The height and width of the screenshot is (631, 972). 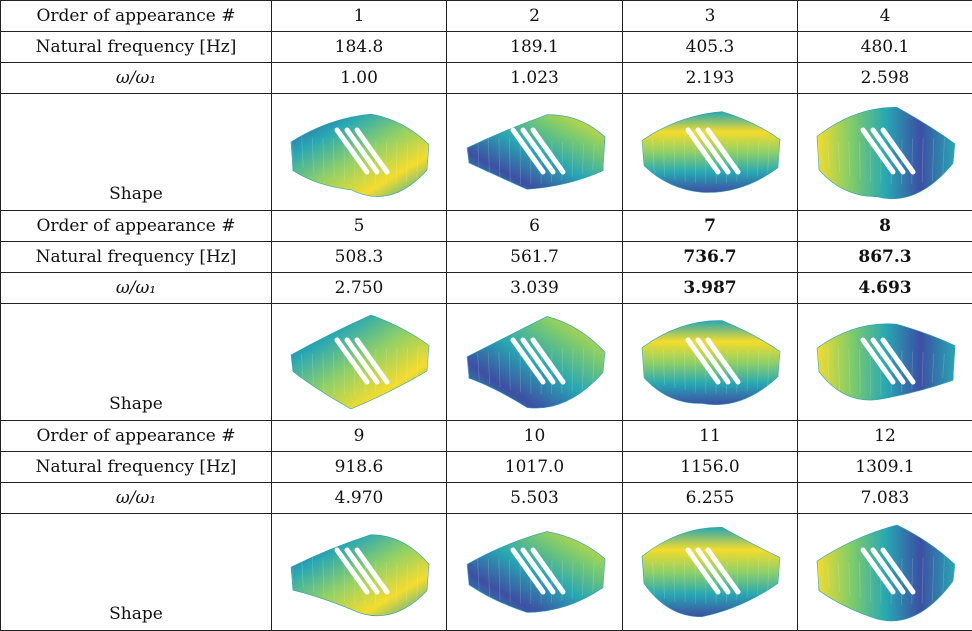 What do you see at coordinates (710, 467) in the screenshot?
I see `cell-value: 1156.0` at bounding box center [710, 467].